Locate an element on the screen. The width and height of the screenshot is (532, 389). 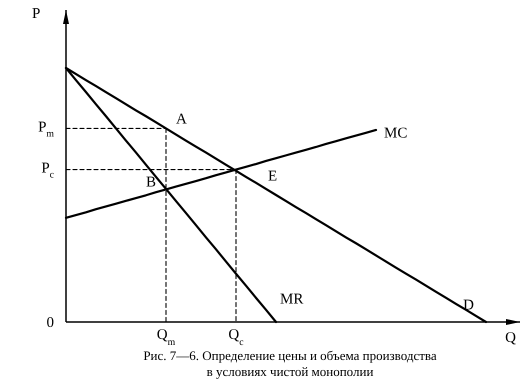
text: 0 is located at coordinates (50, 323).